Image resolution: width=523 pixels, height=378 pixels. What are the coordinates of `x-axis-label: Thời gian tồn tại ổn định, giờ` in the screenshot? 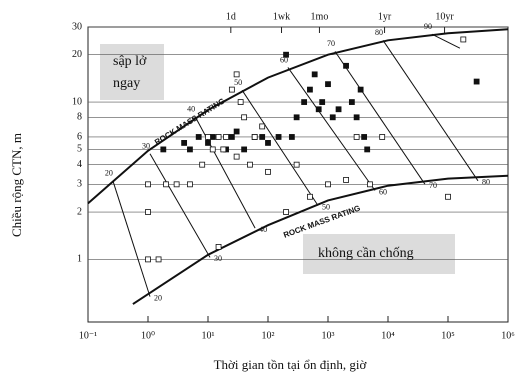 It's located at (291, 364).